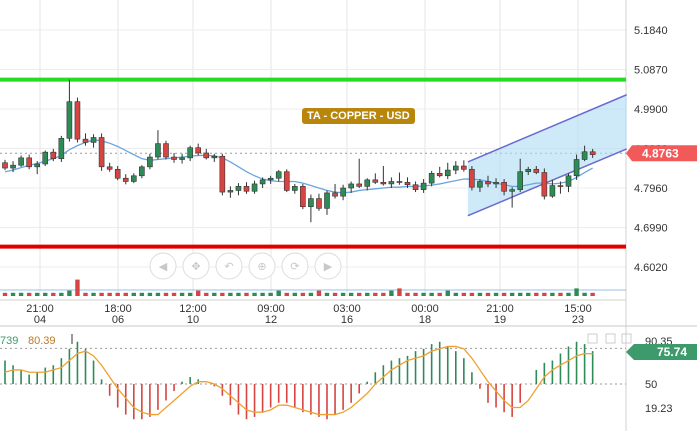 This screenshot has width=697, height=436. Describe the element at coordinates (651, 385) in the screenshot. I see `oscillator-tick-label: 50` at that location.